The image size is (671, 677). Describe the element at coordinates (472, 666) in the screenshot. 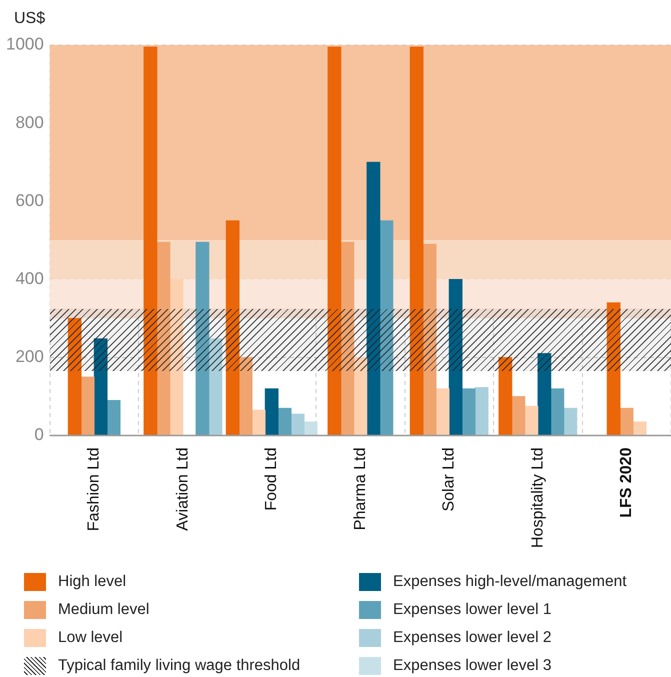

I see `legend-label: Expenses lower level 3` at that location.